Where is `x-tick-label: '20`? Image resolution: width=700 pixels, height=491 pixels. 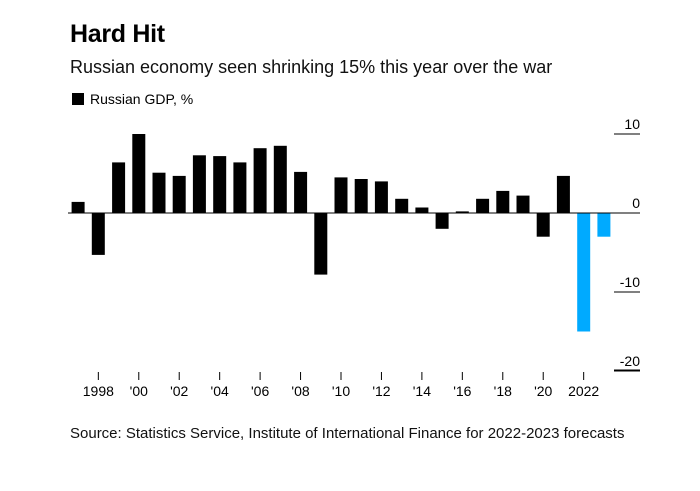 x-tick-label: '20 is located at coordinates (543, 391).